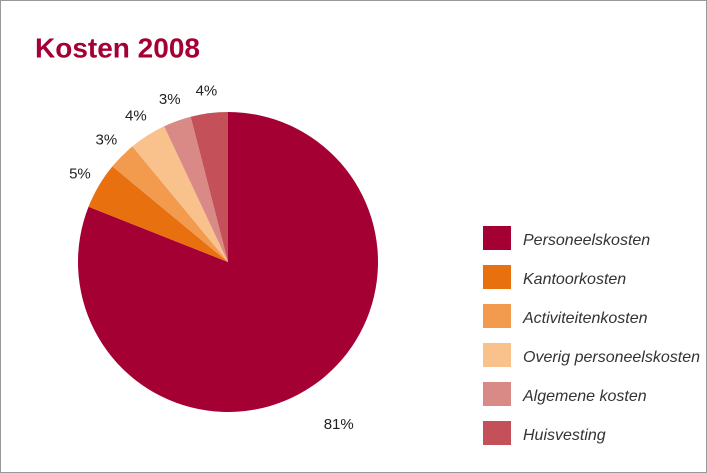  I want to click on legend-label: Overig personeelskosten, so click(611, 357).